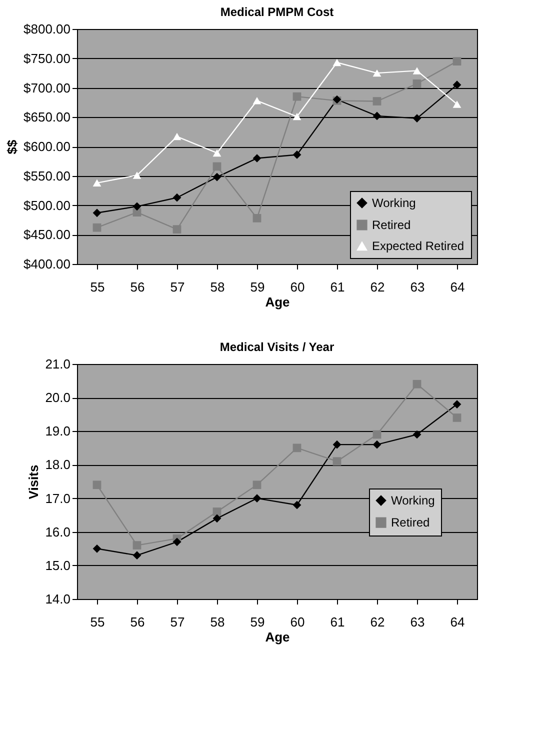 The width and height of the screenshot is (535, 755). Describe the element at coordinates (47, 117) in the screenshot. I see `y-tick-label: $650.00` at that location.